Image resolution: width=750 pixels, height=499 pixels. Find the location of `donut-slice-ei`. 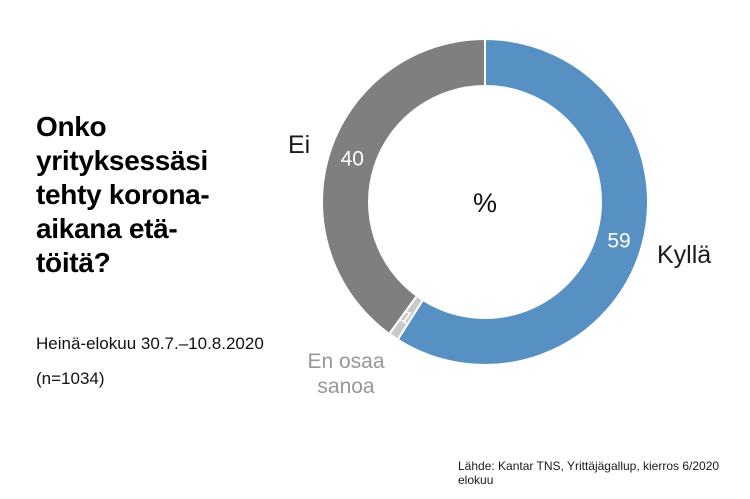

donut-slice-ei is located at coordinates (403, 186).